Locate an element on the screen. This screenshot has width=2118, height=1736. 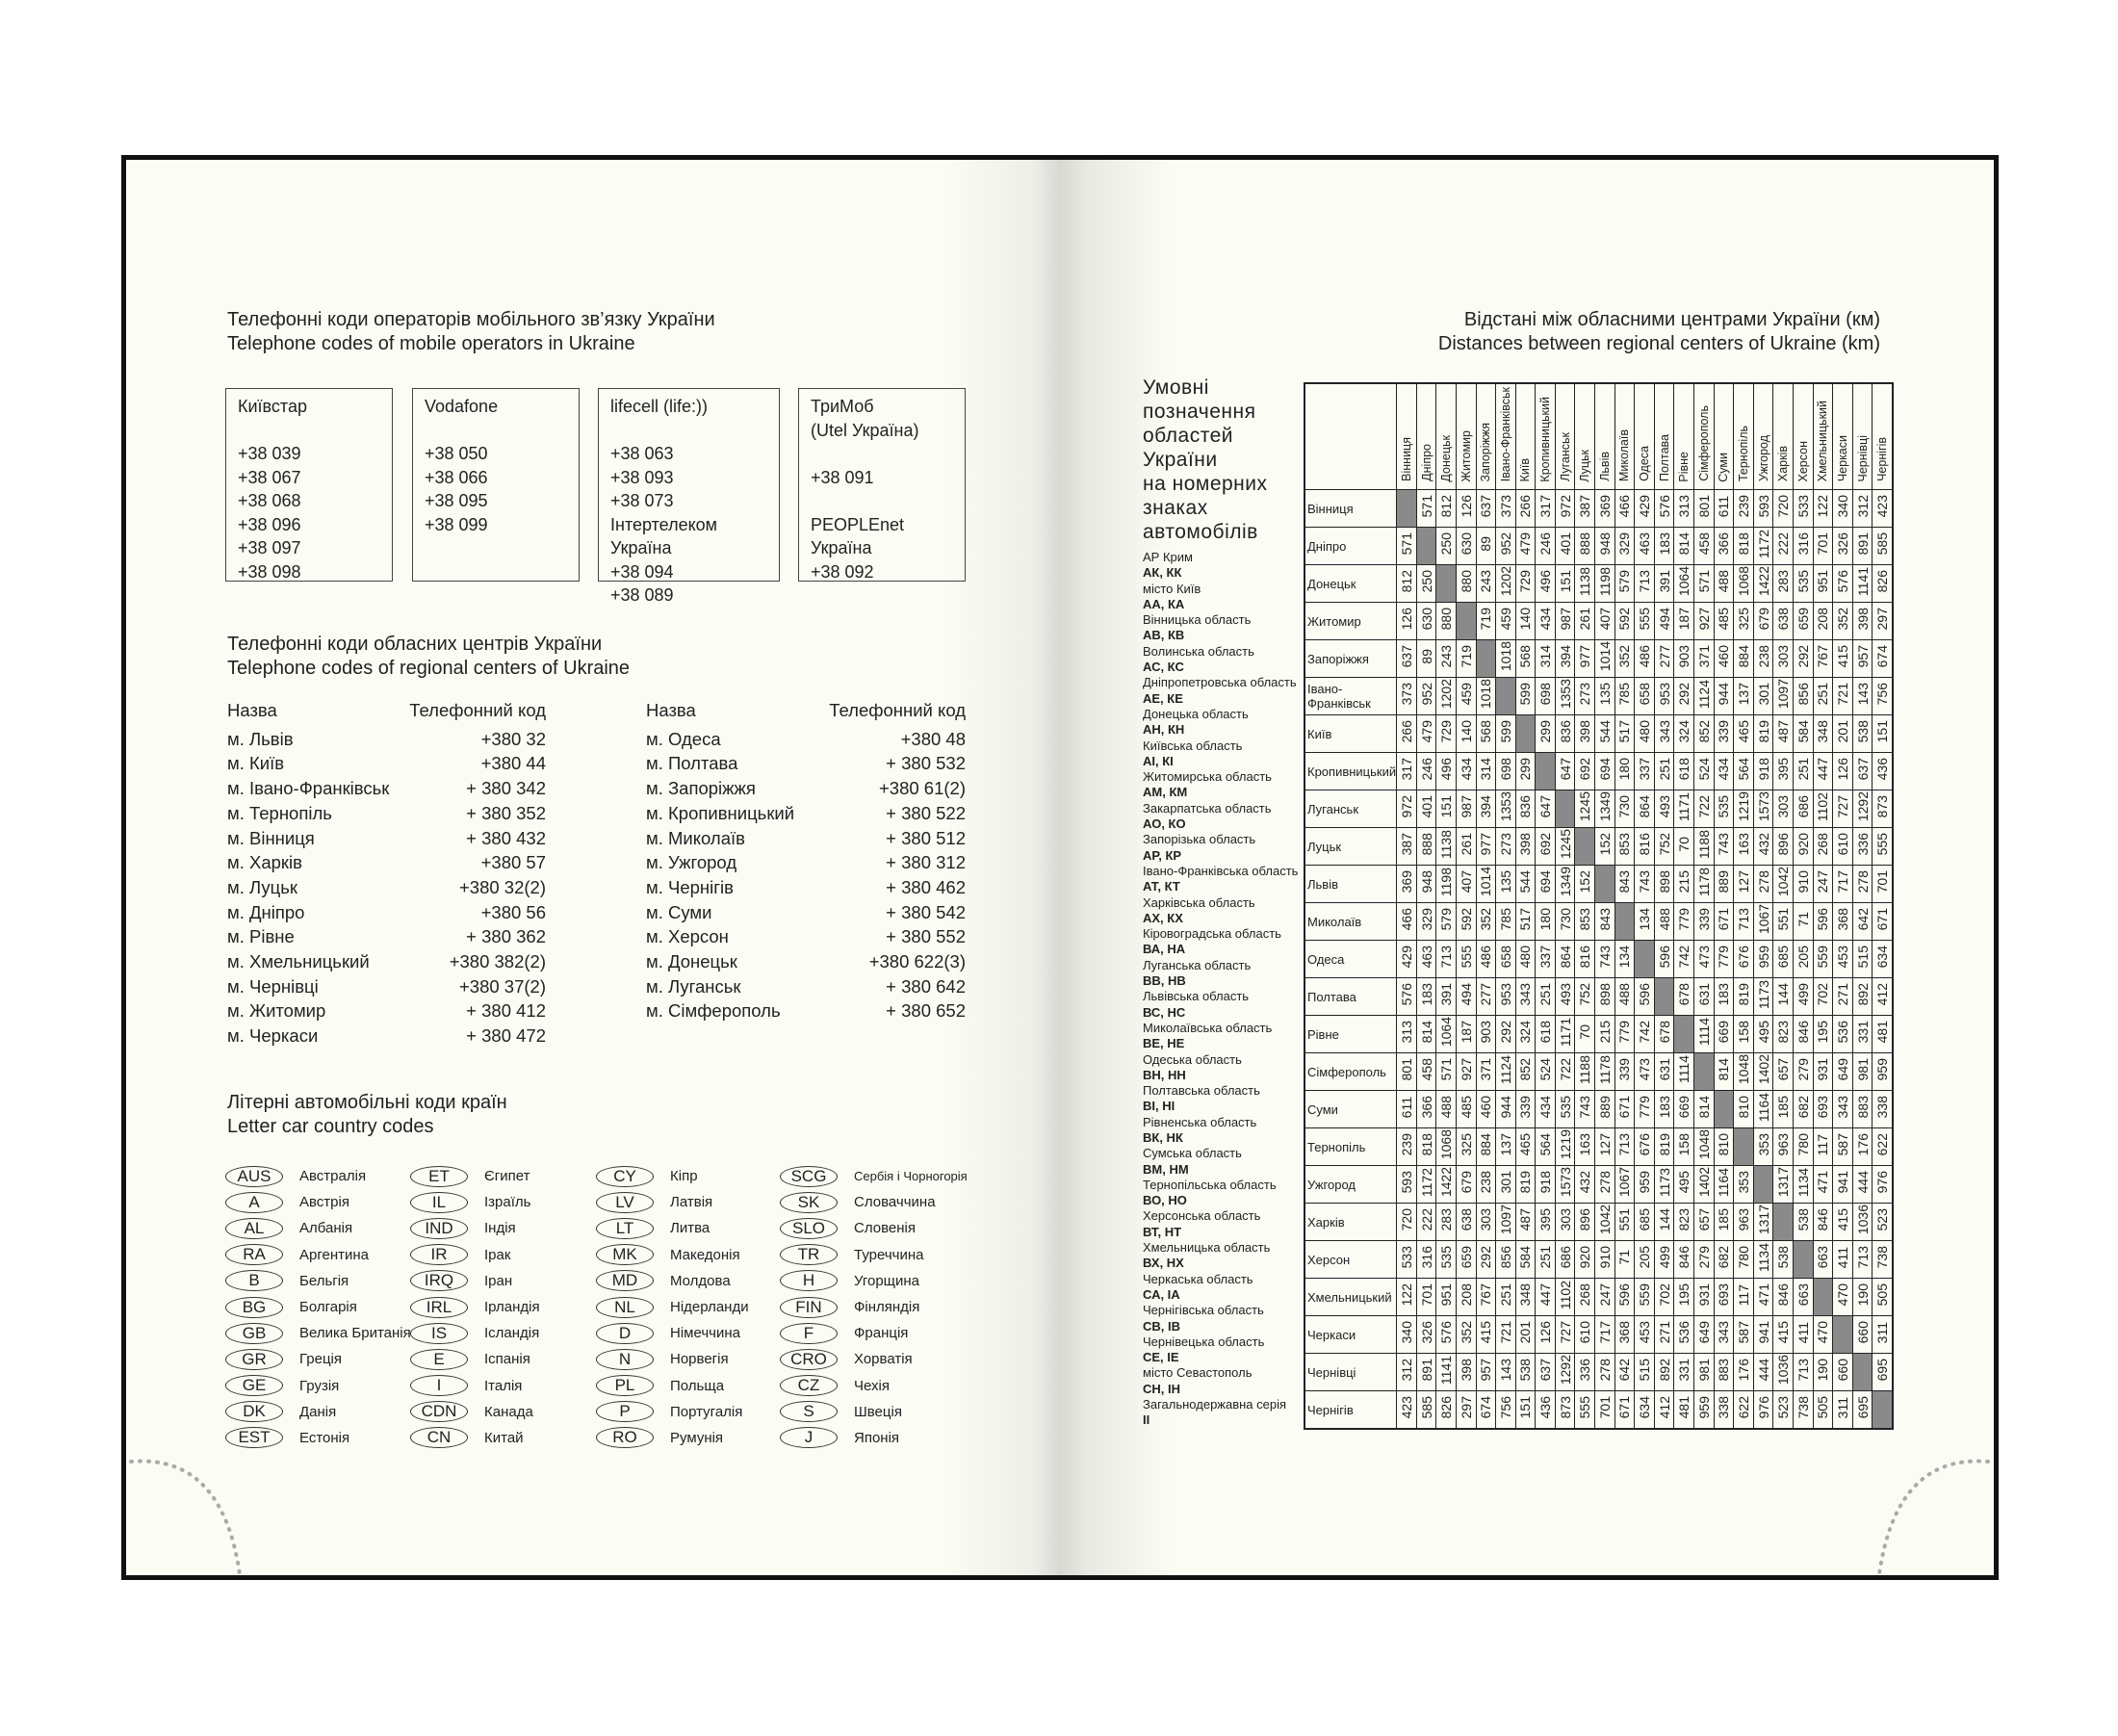
distance-value: 247 is located at coordinates (1823, 882).